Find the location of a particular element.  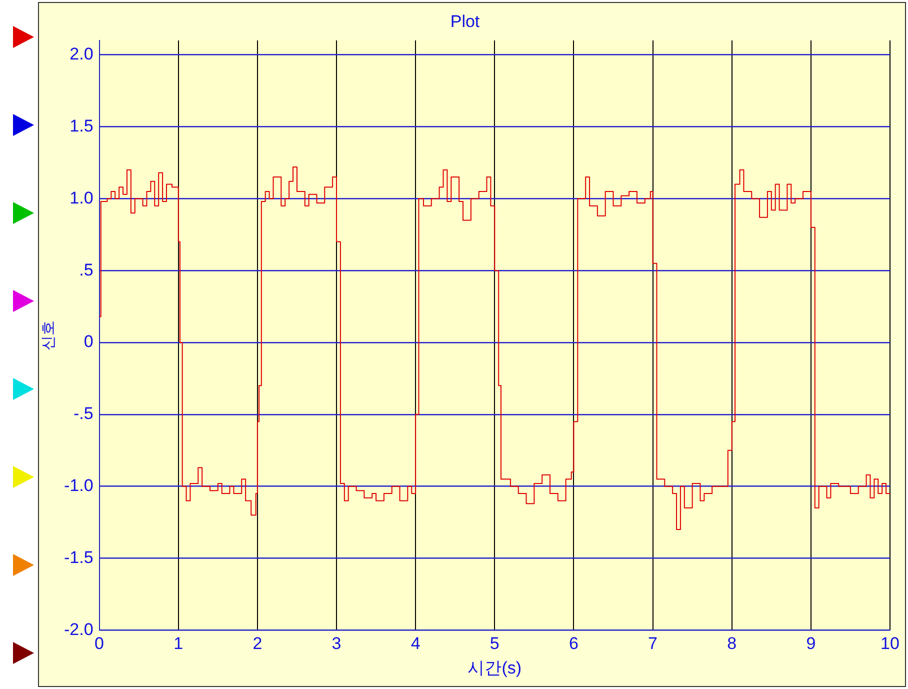

x-tick-label: 4 is located at coordinates (415, 644).